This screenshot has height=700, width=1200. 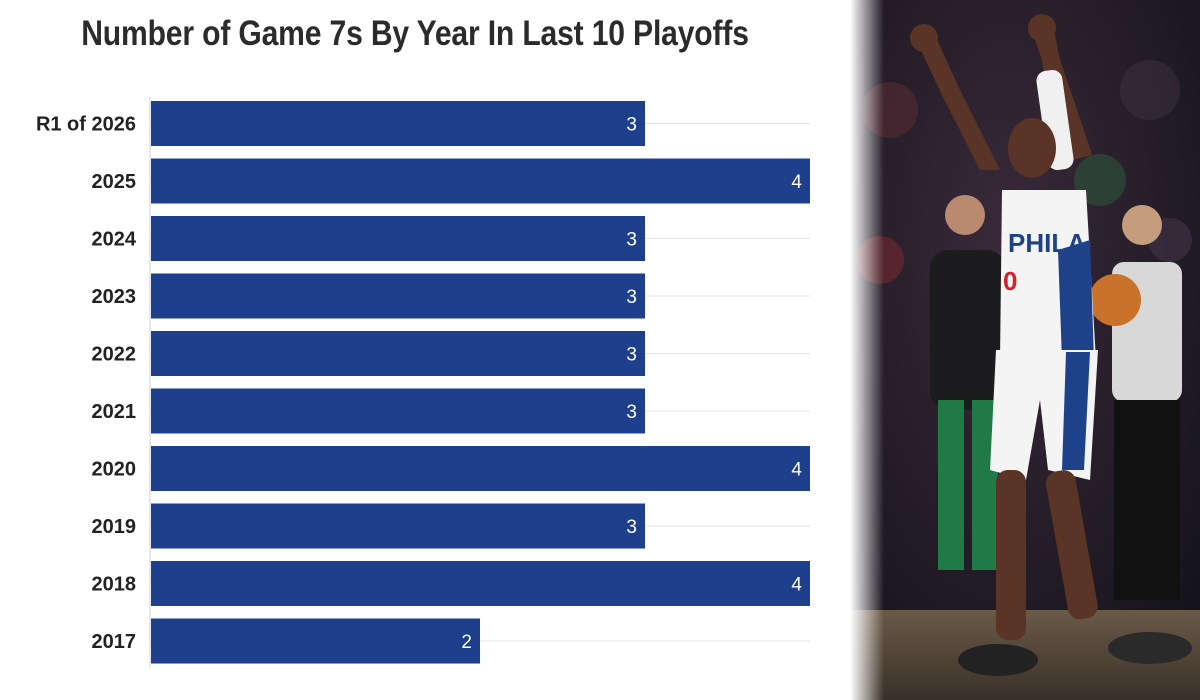 What do you see at coordinates (114, 412) in the screenshot?
I see `category-tick-label: 2021` at bounding box center [114, 412].